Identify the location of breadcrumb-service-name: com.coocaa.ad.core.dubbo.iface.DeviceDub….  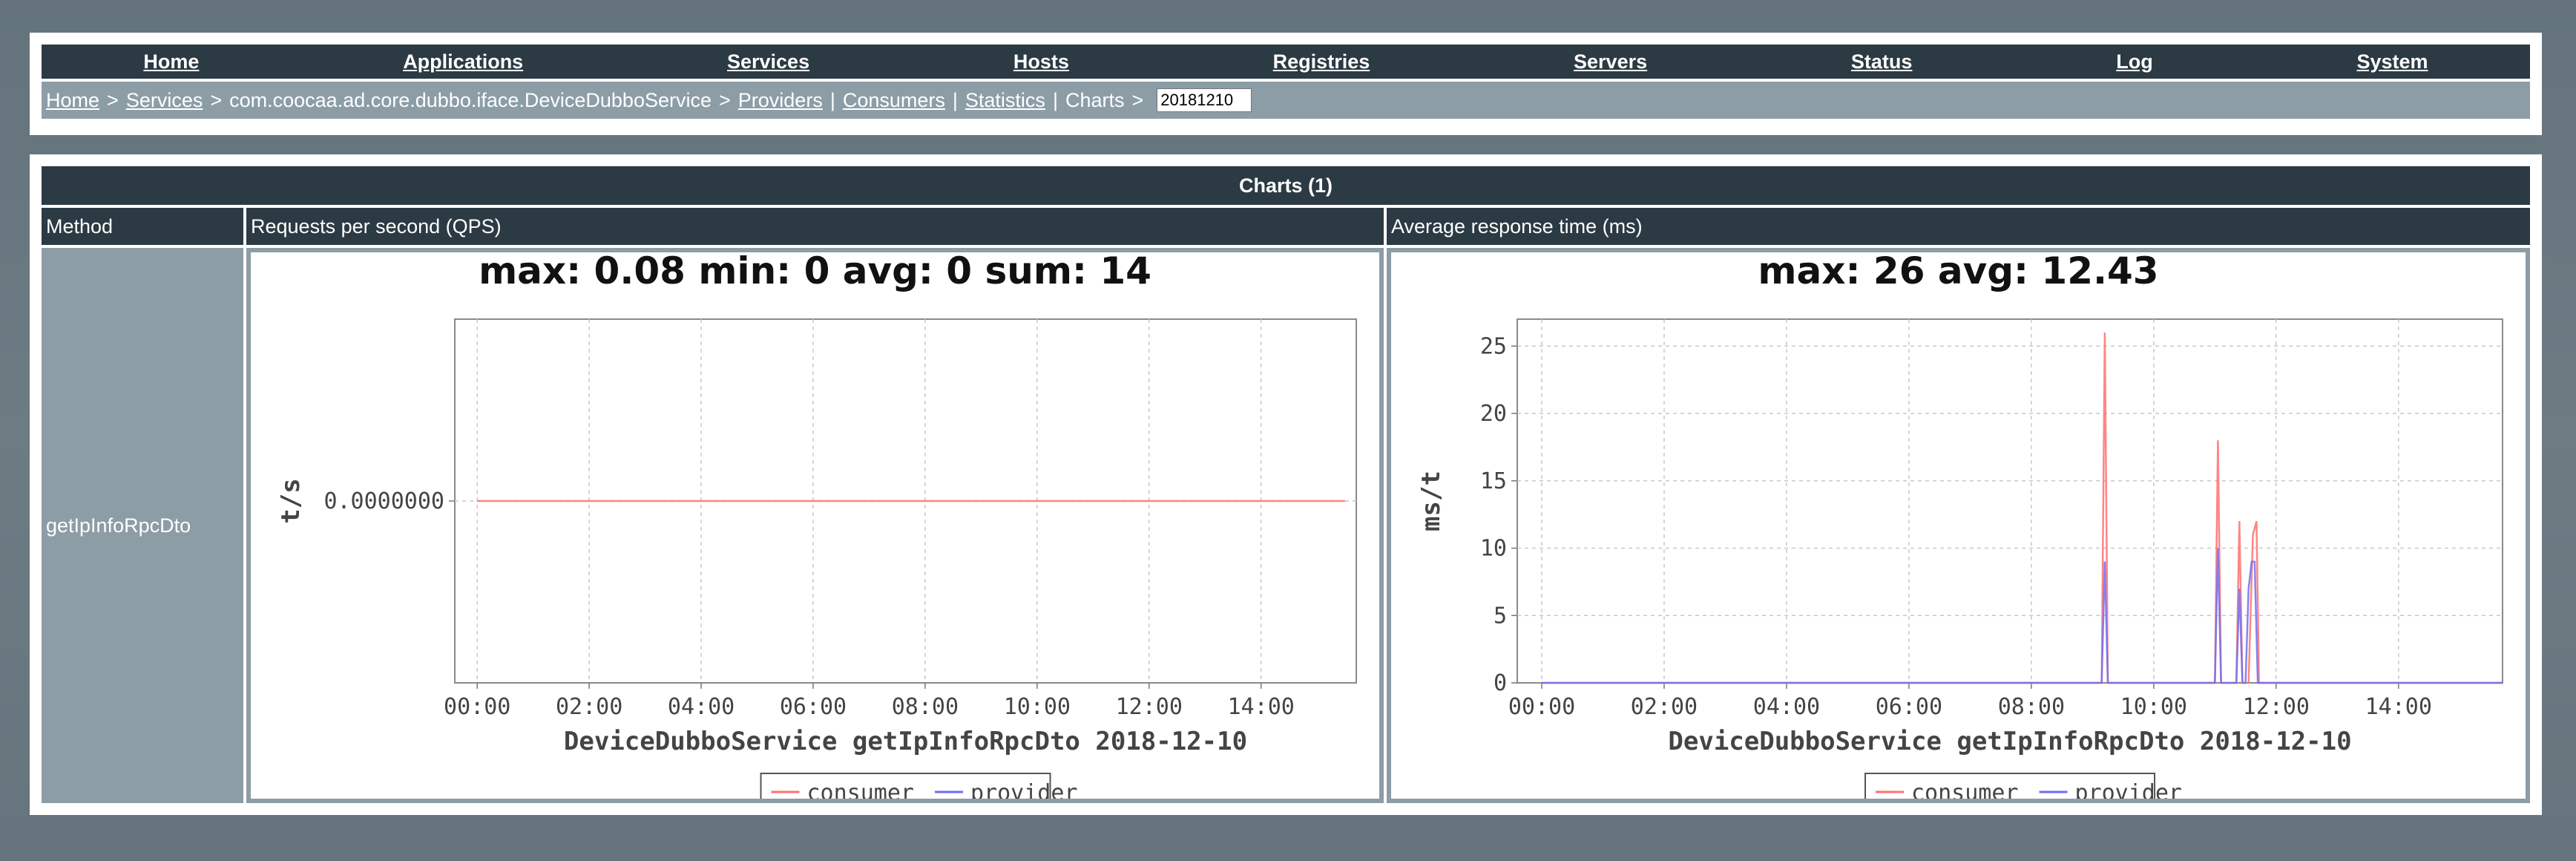
(470, 99).